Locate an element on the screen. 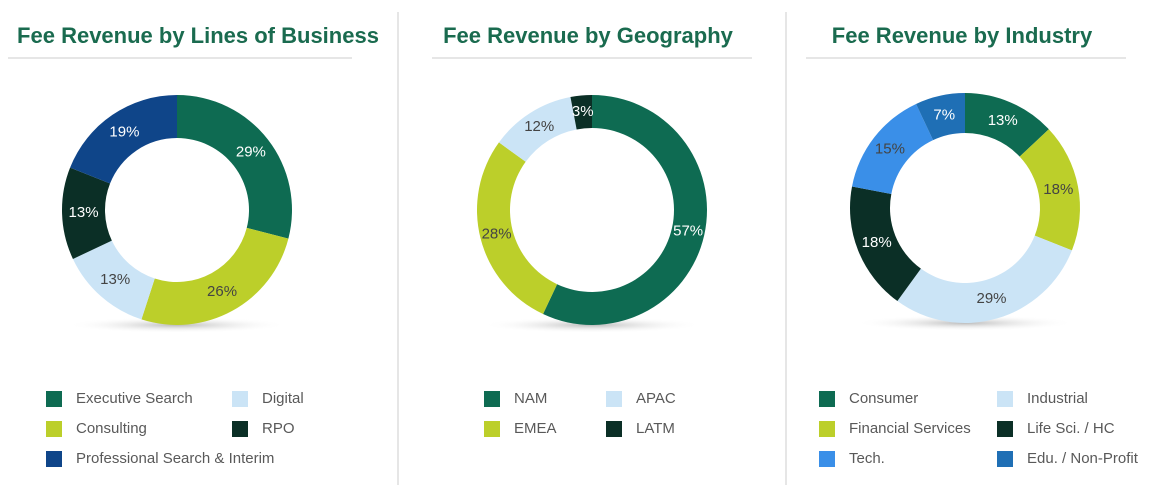 The width and height of the screenshot is (1170, 490). slice-label: 12% is located at coordinates (539, 126).